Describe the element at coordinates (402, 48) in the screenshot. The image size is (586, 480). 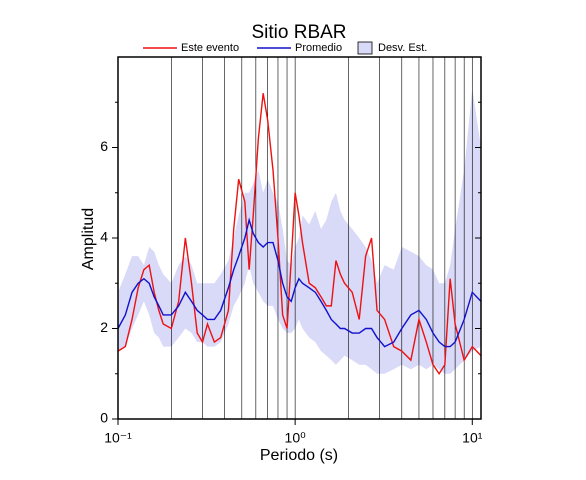
I see `legend-label: Desv. Est.` at that location.